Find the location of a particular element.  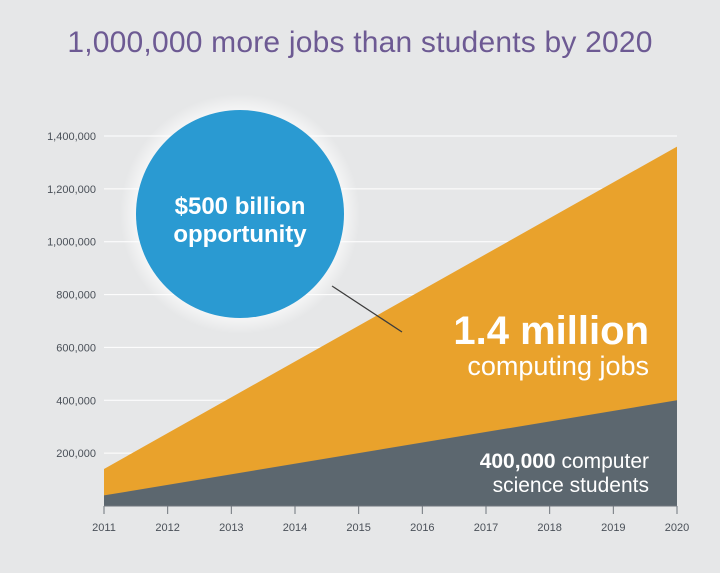

x-tick-label: 2018 is located at coordinates (549, 528).